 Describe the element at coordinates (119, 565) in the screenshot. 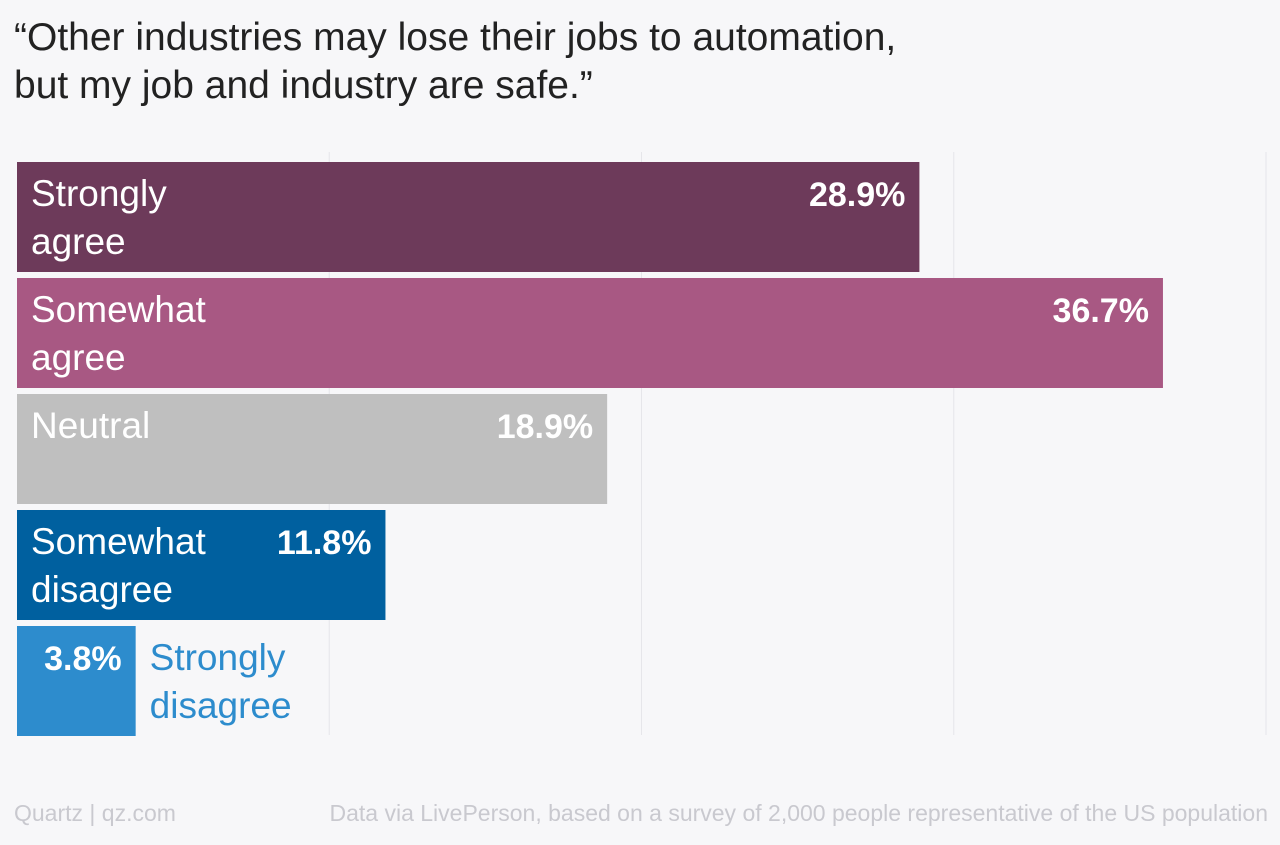

I see `category-label-3: Somewhat disagree` at that location.